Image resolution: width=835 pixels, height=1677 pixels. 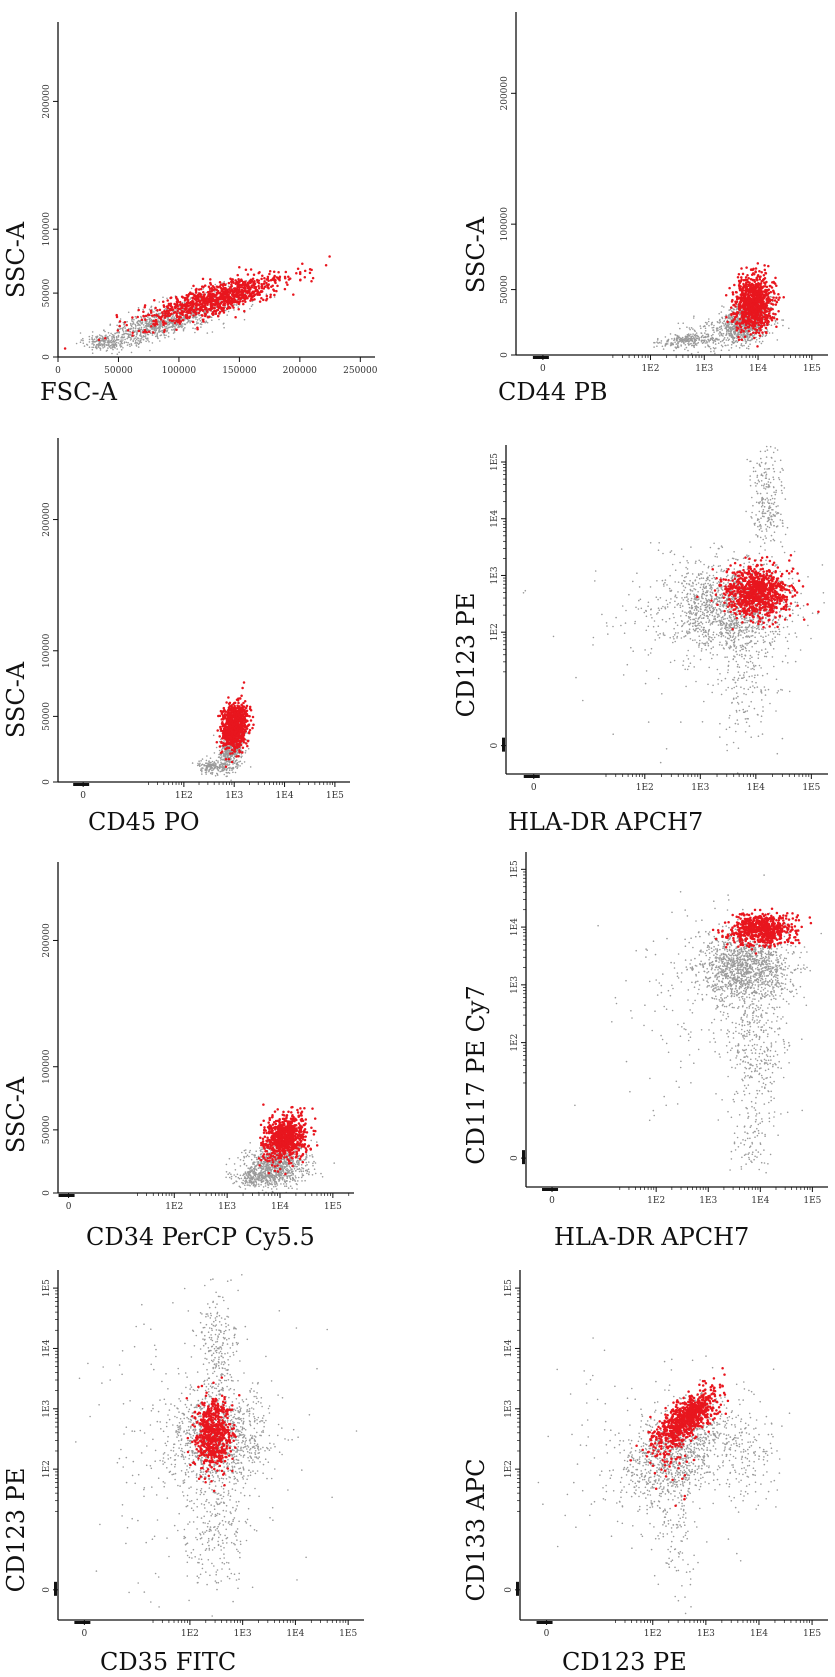 What do you see at coordinates (58, 371) in the screenshot?
I see `x-tick-label: 0` at bounding box center [58, 371].